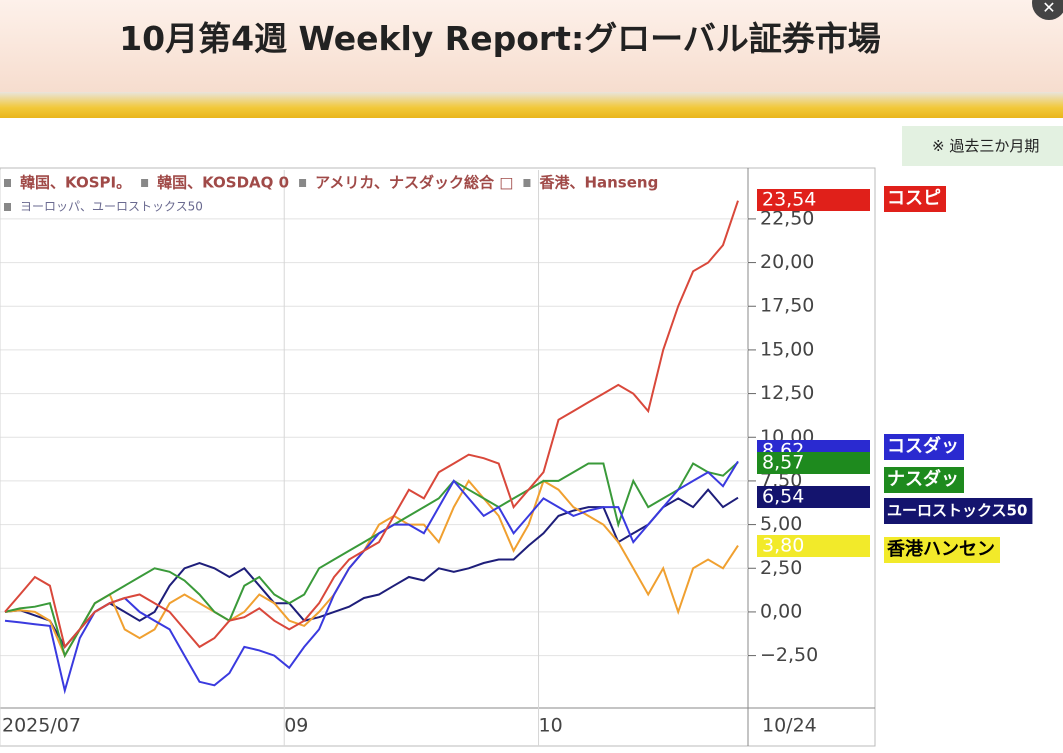 This screenshot has width=1063, height=753. Describe the element at coordinates (223, 183) in the screenshot. I see `legend-label: 韓国、KOSDAQ 0` at that location.